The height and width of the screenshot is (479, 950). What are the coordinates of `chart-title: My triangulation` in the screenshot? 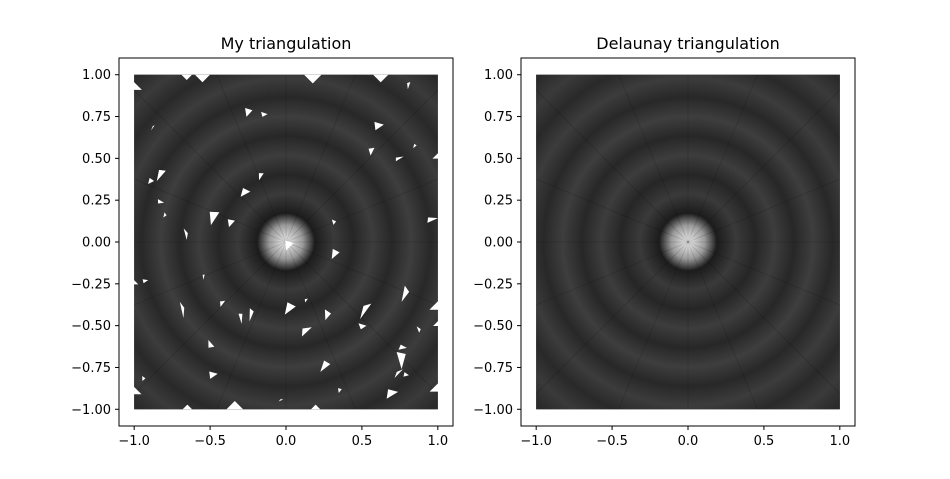 It's located at (286, 43).